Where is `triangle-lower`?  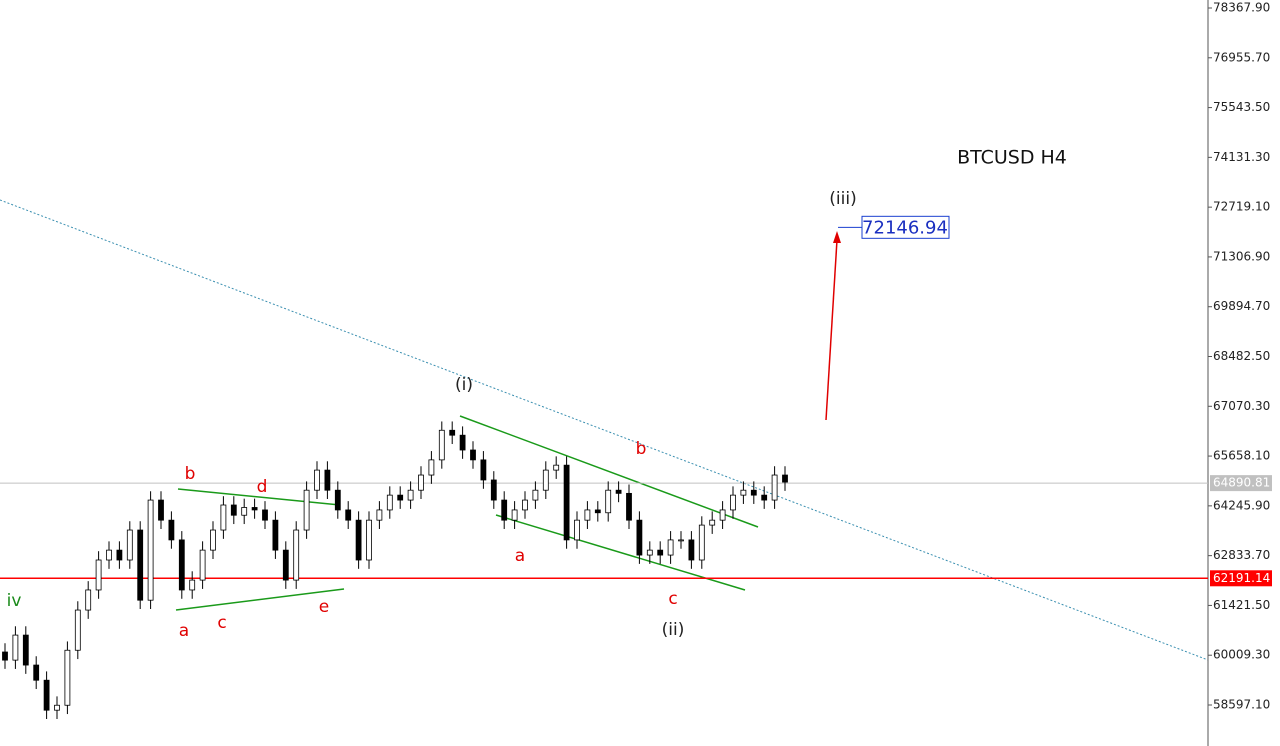 triangle-lower is located at coordinates (260, 599).